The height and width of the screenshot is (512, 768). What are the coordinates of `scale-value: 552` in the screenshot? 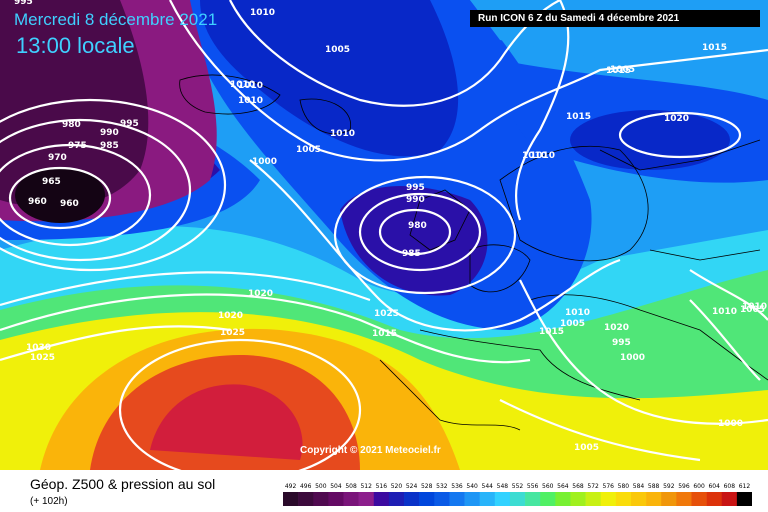 It's located at (518, 486).